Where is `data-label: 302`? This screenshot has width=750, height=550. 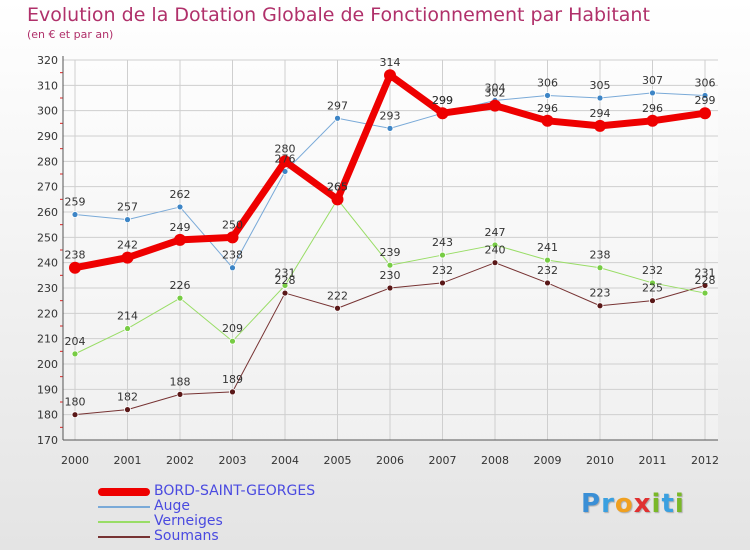 data-label: 302 is located at coordinates (495, 93).